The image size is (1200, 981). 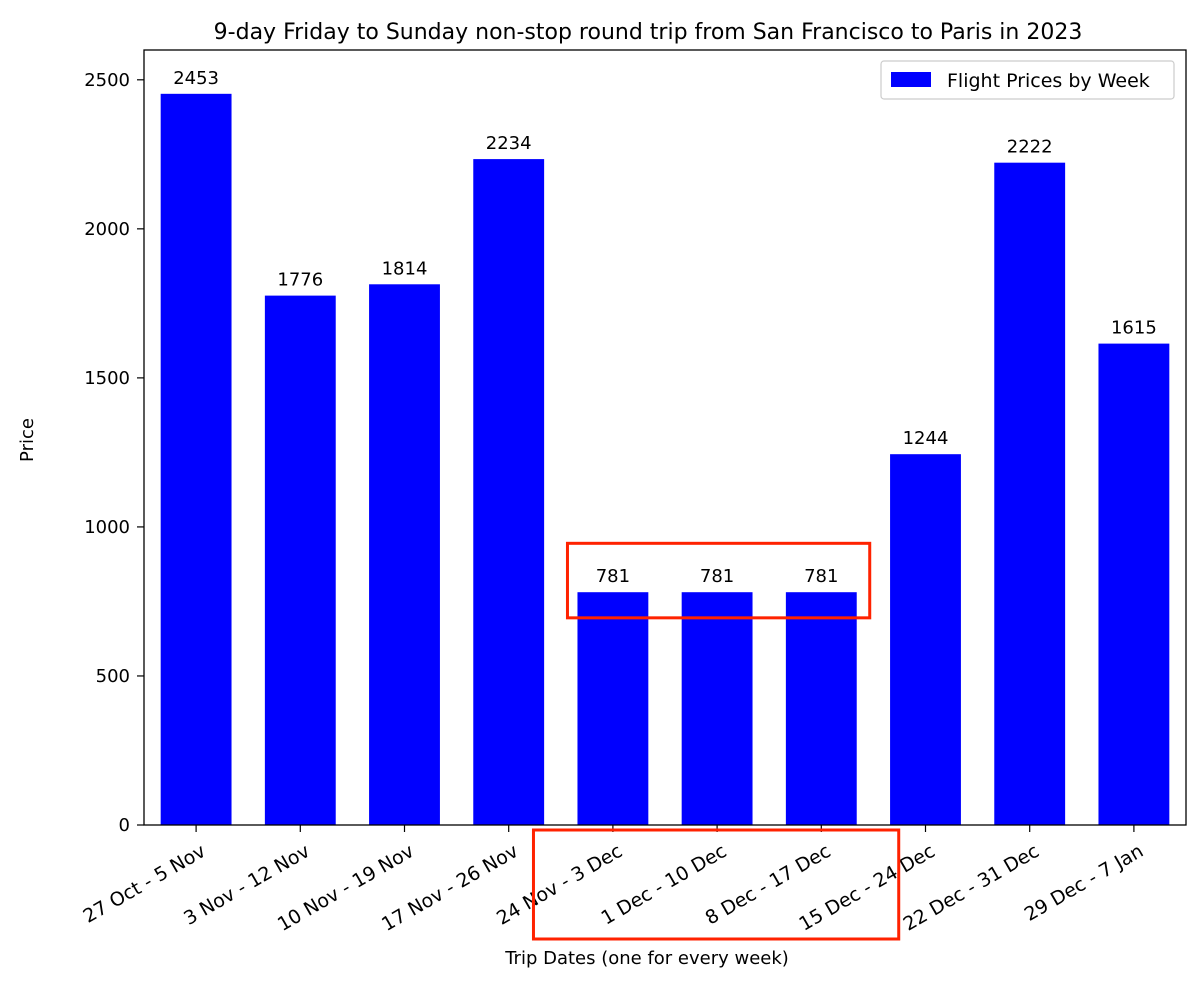 What do you see at coordinates (27, 440) in the screenshot?
I see `y-axis-label: Price` at bounding box center [27, 440].